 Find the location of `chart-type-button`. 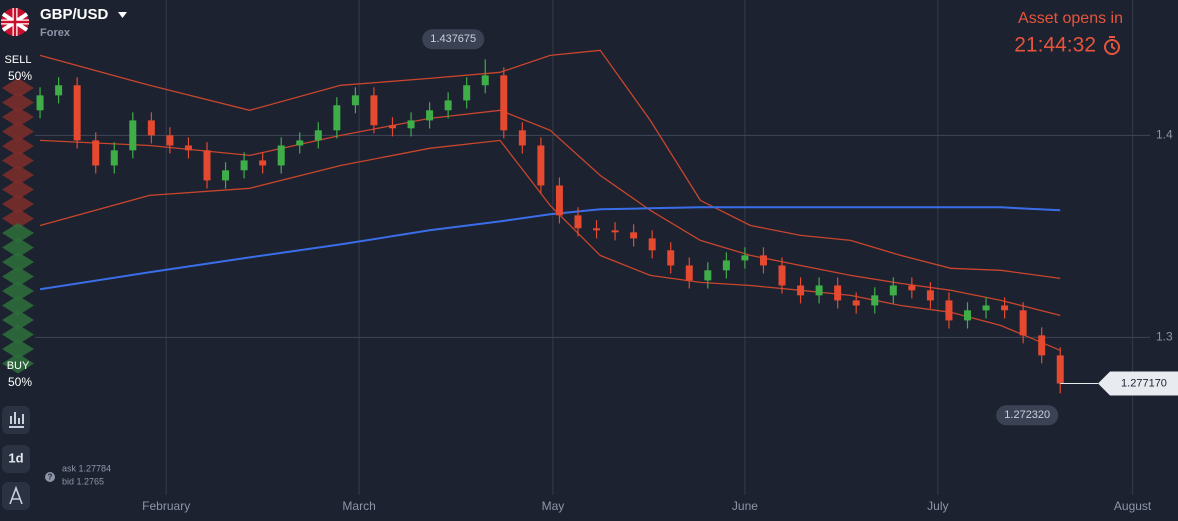

chart-type-button is located at coordinates (16, 420).